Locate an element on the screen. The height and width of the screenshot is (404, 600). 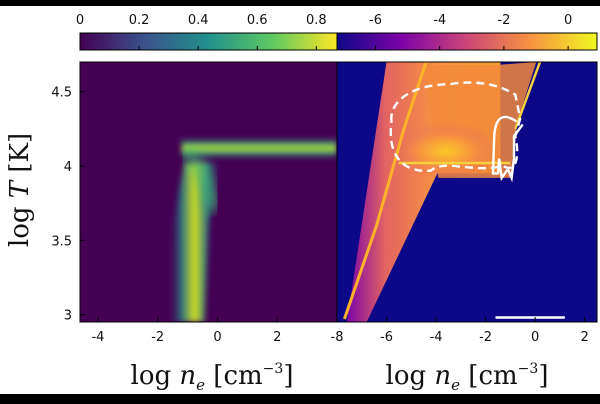
left-x-tick-label: -4 is located at coordinates (97, 337).